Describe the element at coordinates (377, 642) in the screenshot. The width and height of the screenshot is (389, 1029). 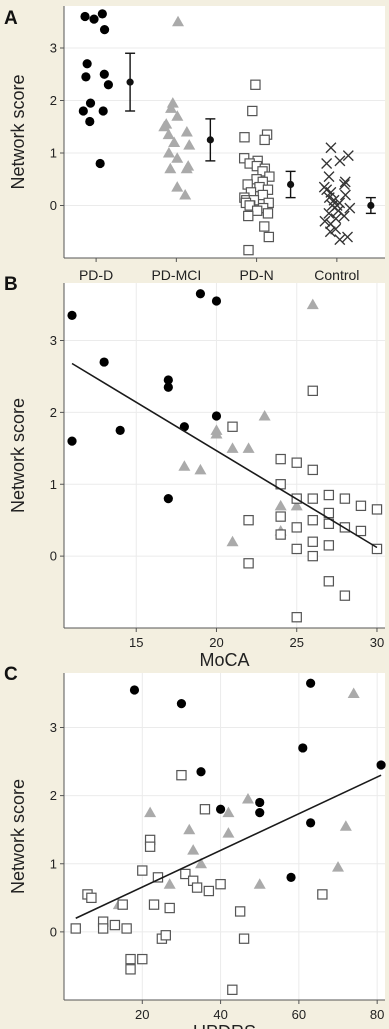
I see `x-tick-label: 30` at that location.